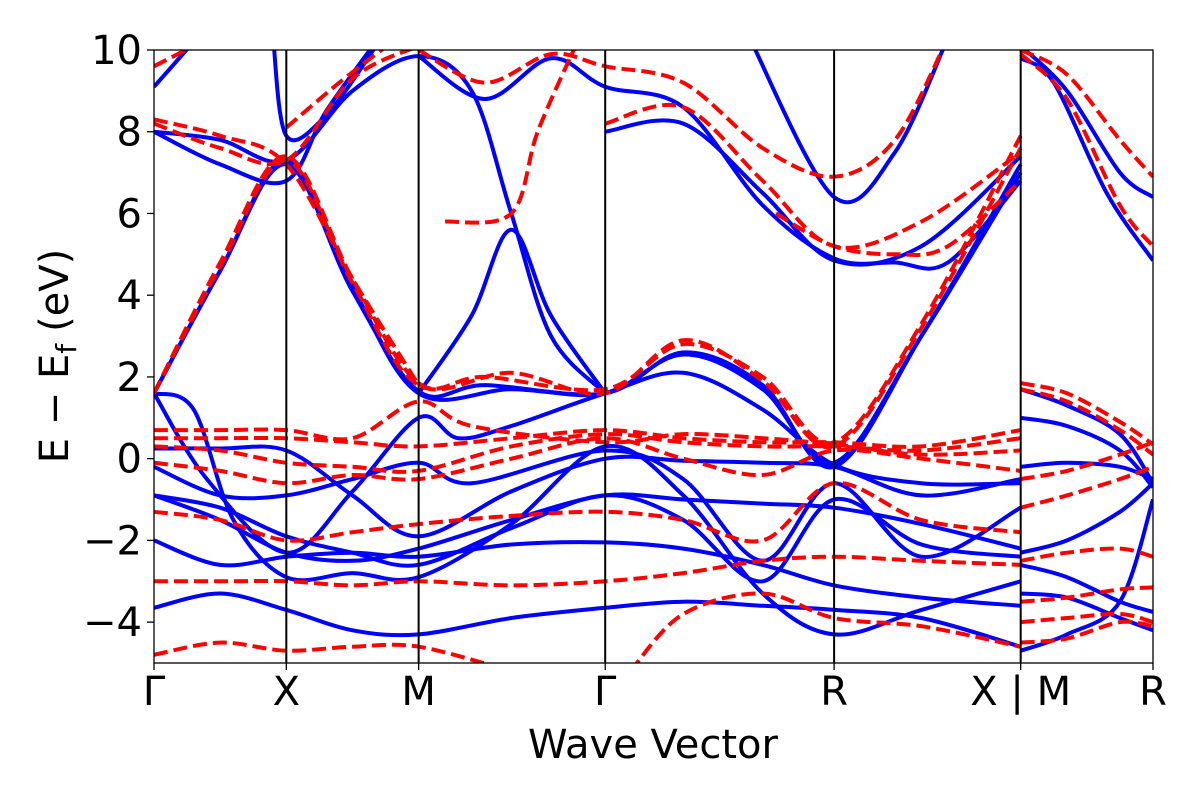  Describe the element at coordinates (653, 745) in the screenshot. I see `x-axis-label: Wave Vector` at that location.